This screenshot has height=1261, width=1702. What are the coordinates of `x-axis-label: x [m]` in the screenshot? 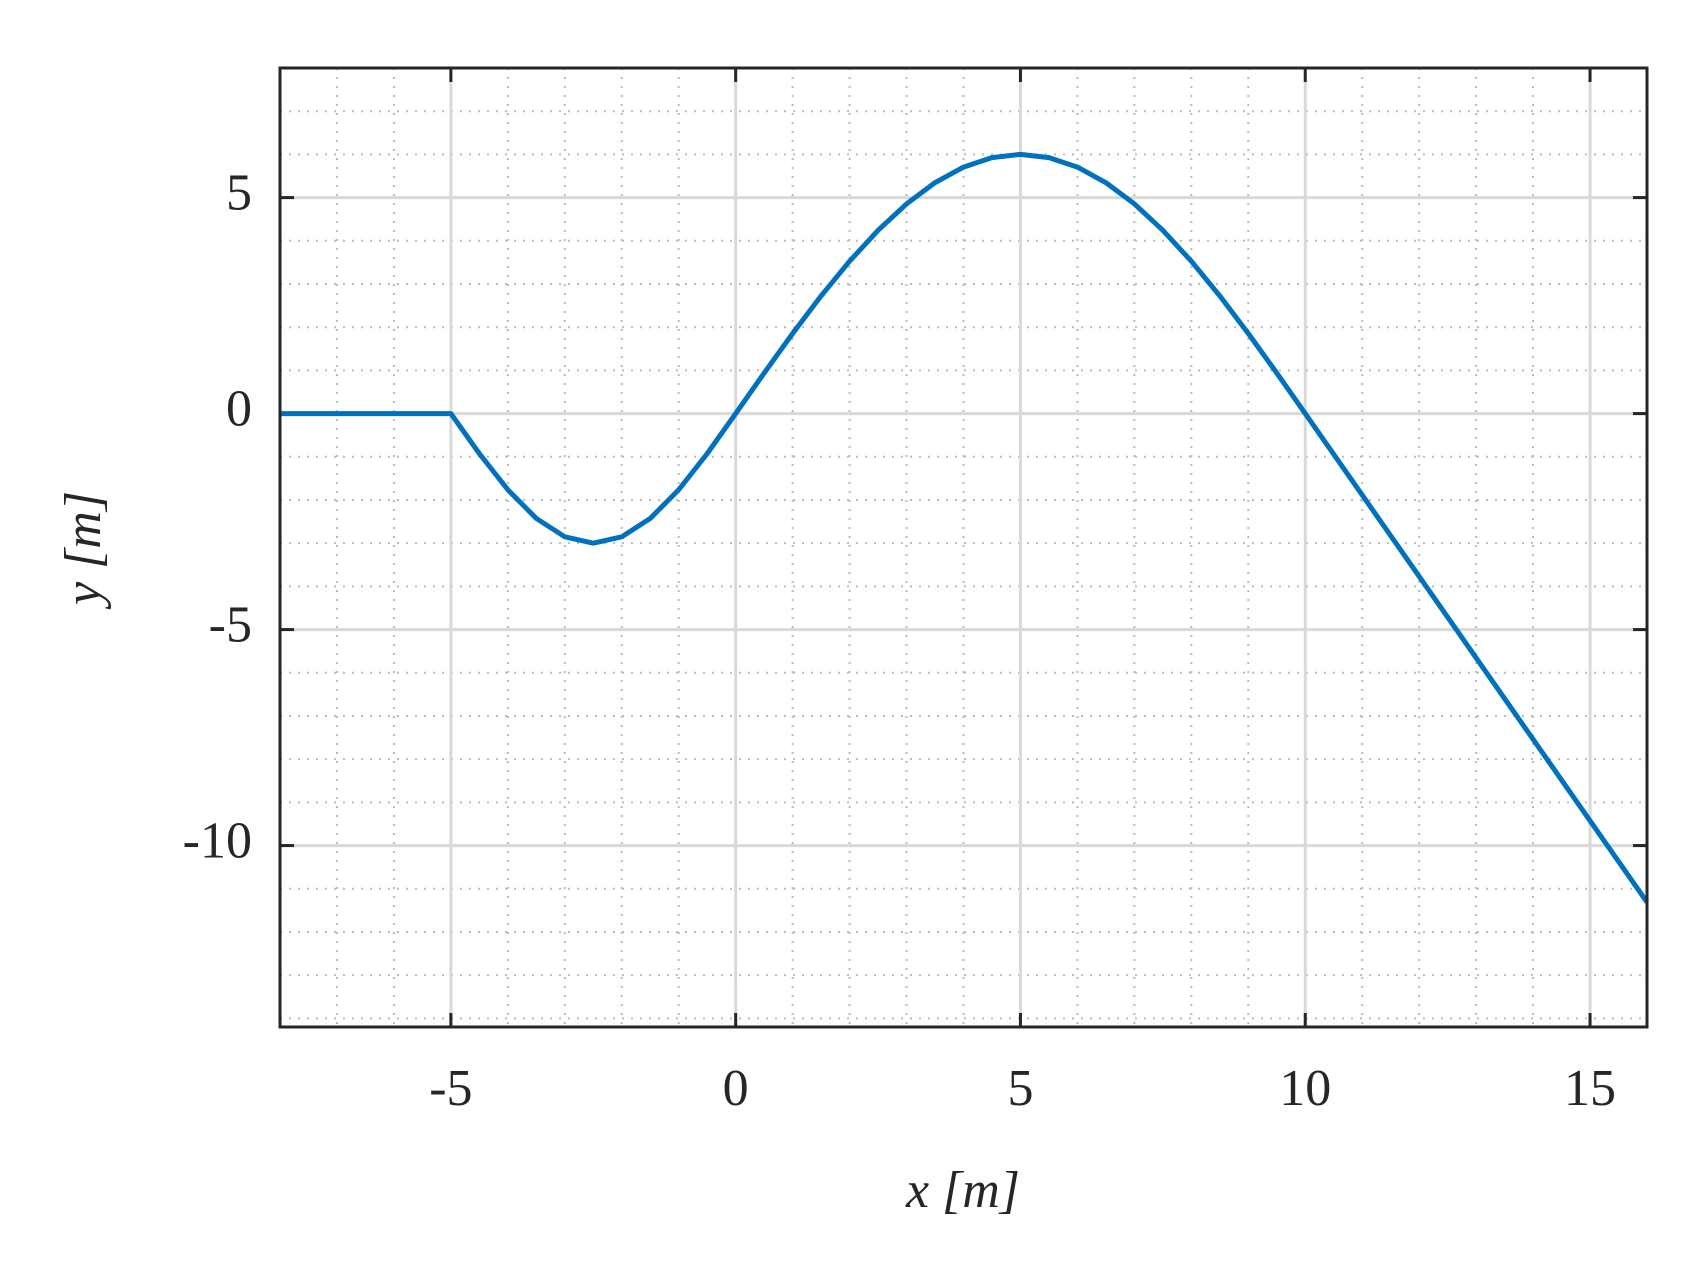 It's located at (962, 1190).